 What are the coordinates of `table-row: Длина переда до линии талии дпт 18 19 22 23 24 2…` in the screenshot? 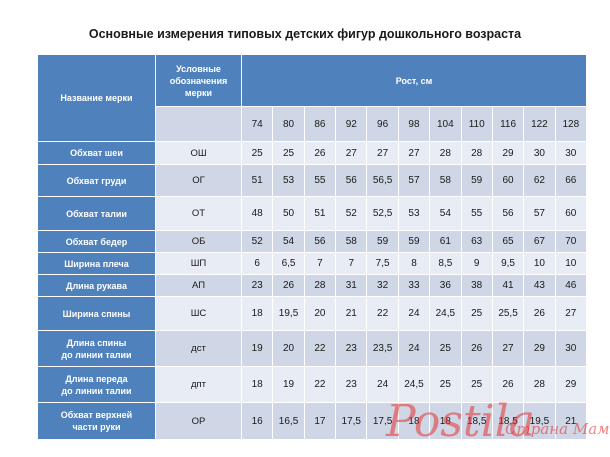 It's located at (313, 385).